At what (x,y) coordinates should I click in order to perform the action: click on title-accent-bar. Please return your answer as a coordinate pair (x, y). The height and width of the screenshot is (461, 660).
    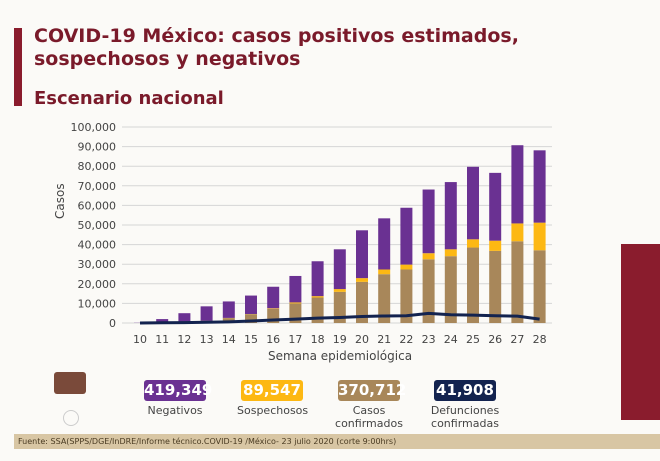
    Looking at the image, I should click on (18, 67).